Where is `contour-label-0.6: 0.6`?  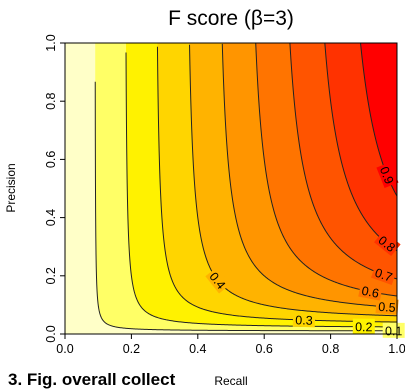 contour-label-0.6: 0.6 is located at coordinates (370, 291).